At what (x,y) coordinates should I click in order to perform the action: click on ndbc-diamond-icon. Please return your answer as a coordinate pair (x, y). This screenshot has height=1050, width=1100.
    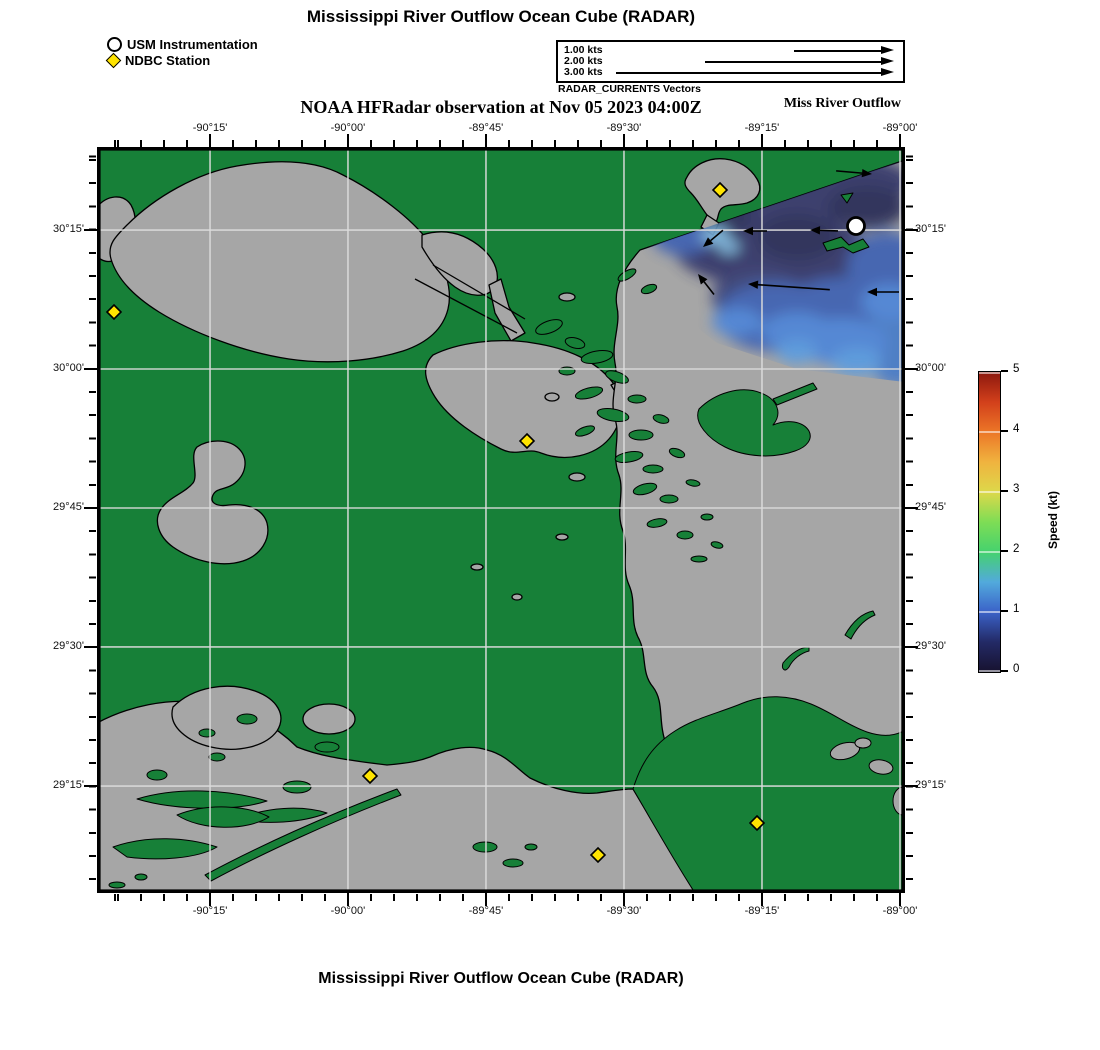
    Looking at the image, I should click on (113, 60).